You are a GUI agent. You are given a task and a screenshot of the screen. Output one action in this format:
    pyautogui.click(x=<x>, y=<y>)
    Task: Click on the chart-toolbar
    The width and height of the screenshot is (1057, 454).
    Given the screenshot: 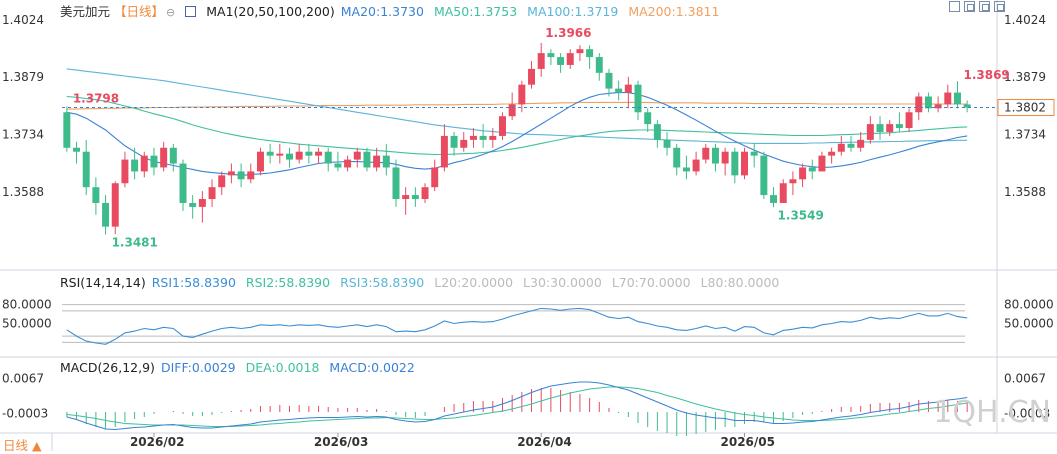 What is the action you would take?
    pyautogui.click(x=977, y=6)
    